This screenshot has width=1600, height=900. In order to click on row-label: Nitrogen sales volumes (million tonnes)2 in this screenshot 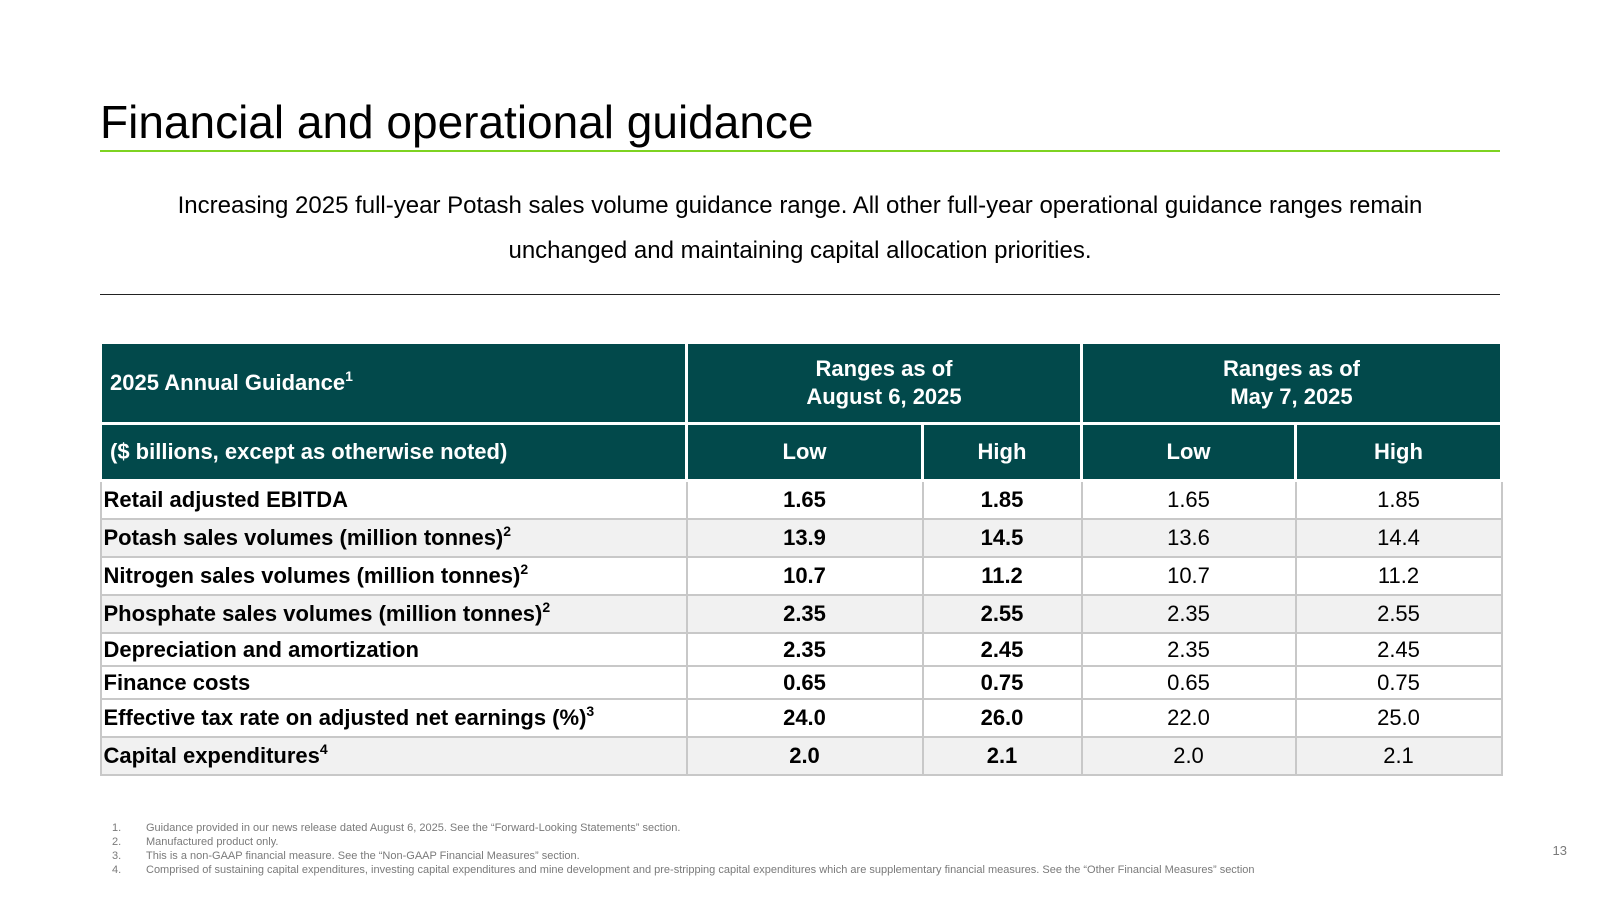, I will do `click(393, 576)`.